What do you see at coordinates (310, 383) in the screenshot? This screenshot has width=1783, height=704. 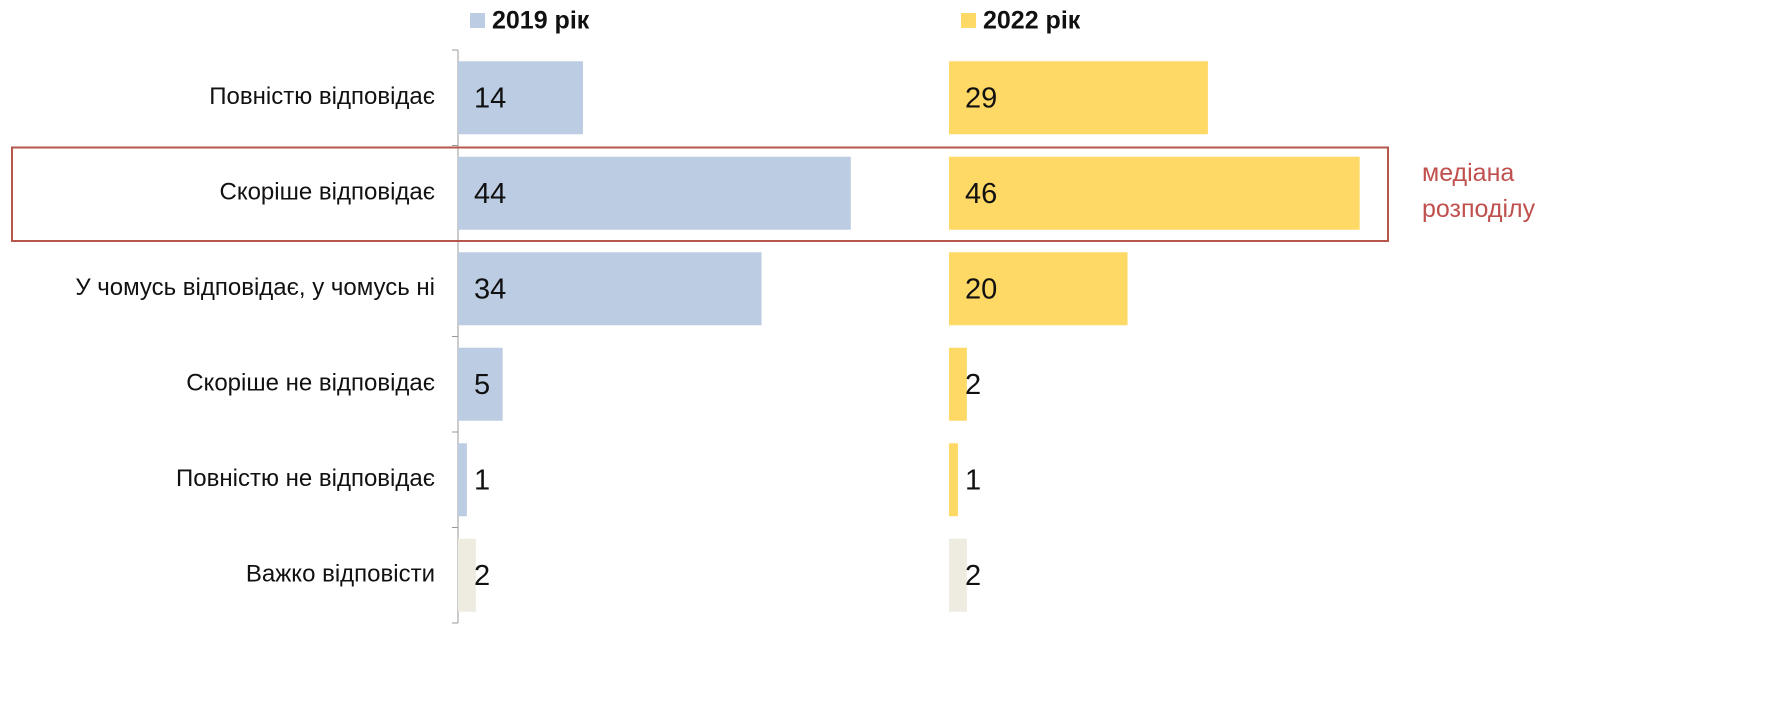 I see `category-label: Скоріше не відповідає` at bounding box center [310, 383].